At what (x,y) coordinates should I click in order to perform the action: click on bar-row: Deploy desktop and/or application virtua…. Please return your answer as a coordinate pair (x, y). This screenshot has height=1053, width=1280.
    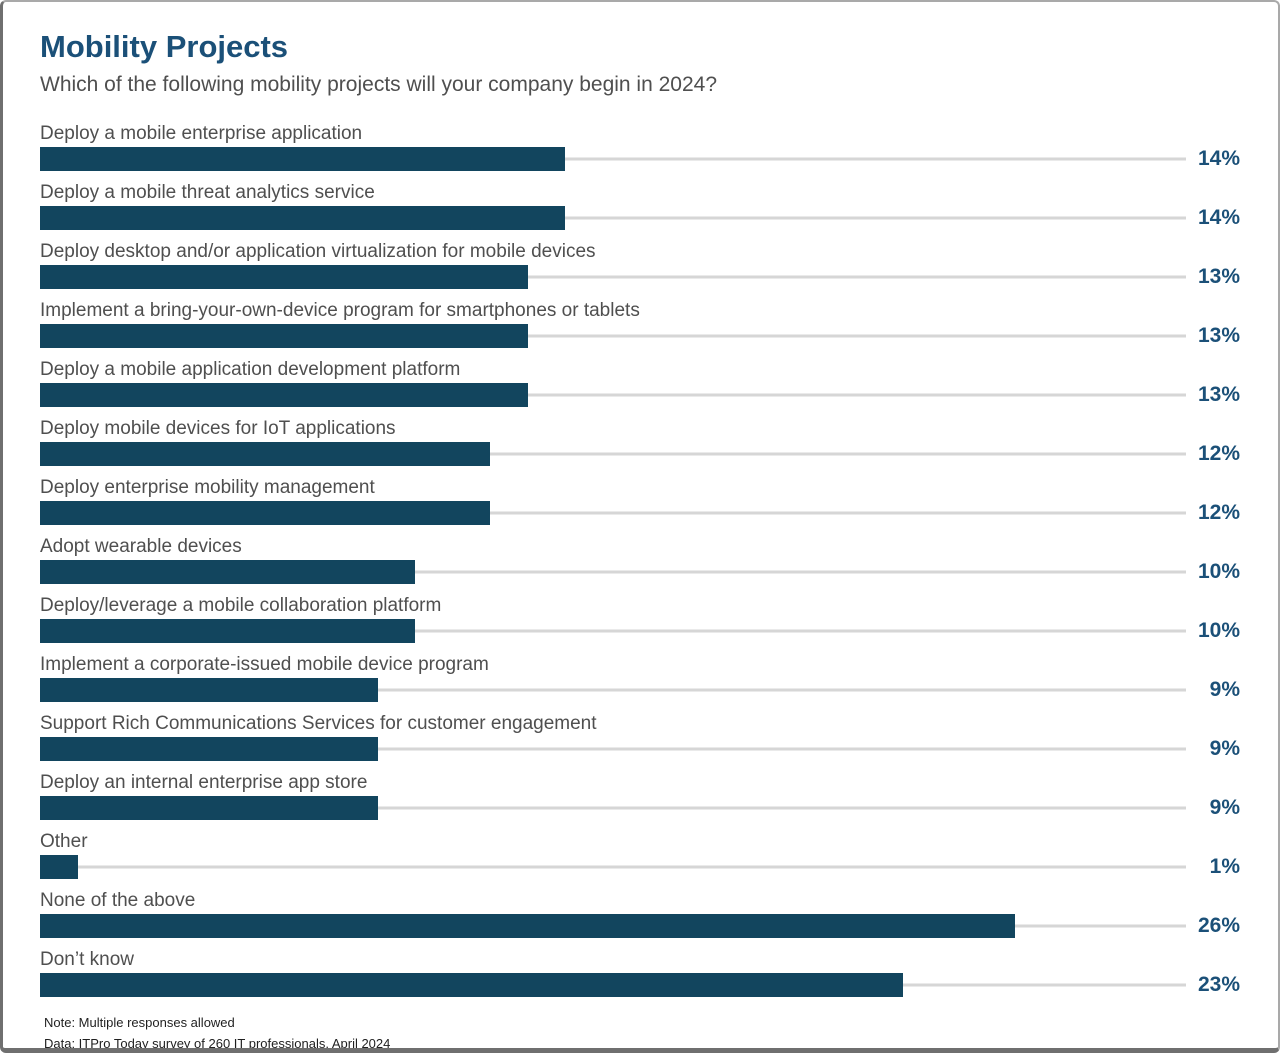
    Looking at the image, I should click on (659, 268).